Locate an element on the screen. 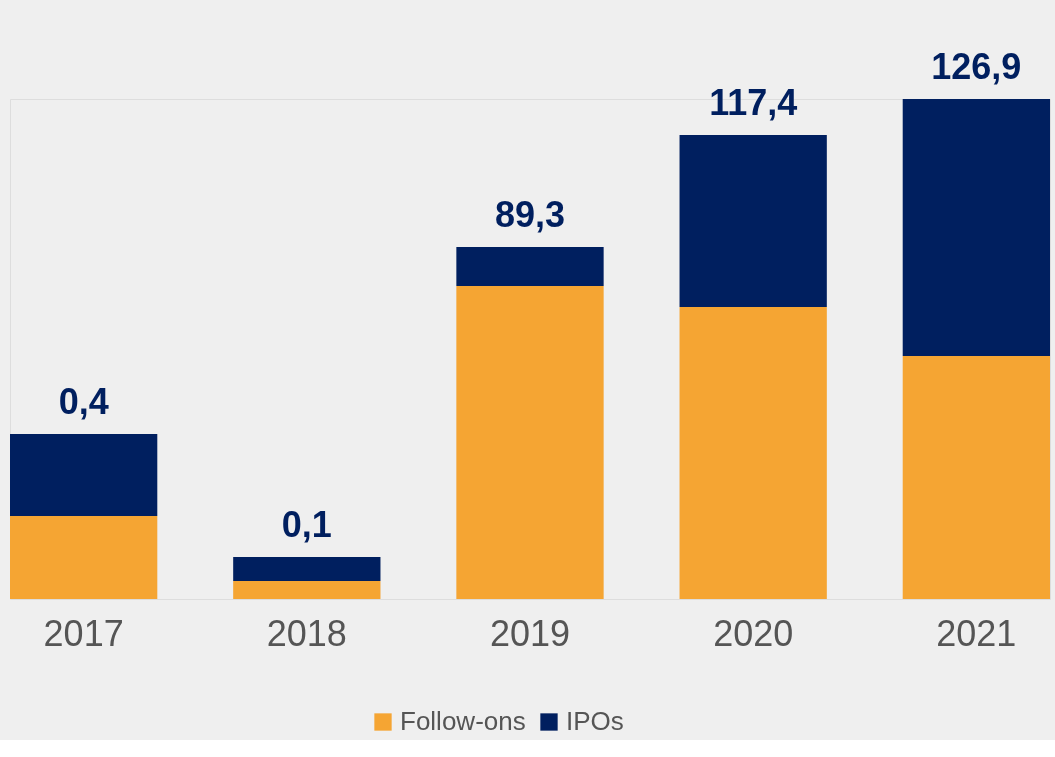 The height and width of the screenshot is (757, 1055). annotation: 0,4 is located at coordinates (83, 401).